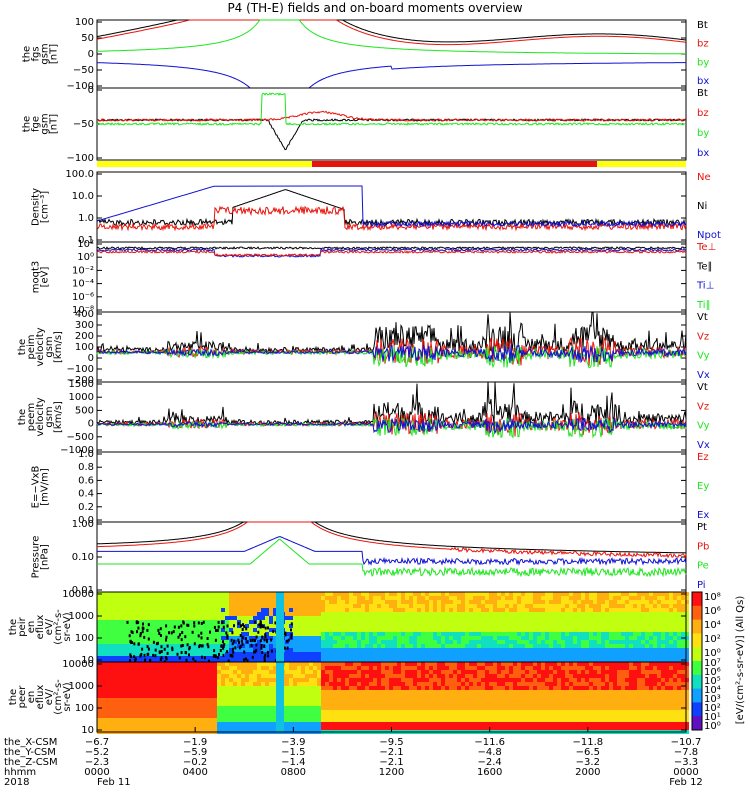  I want to click on line-by, so click(391, 109).